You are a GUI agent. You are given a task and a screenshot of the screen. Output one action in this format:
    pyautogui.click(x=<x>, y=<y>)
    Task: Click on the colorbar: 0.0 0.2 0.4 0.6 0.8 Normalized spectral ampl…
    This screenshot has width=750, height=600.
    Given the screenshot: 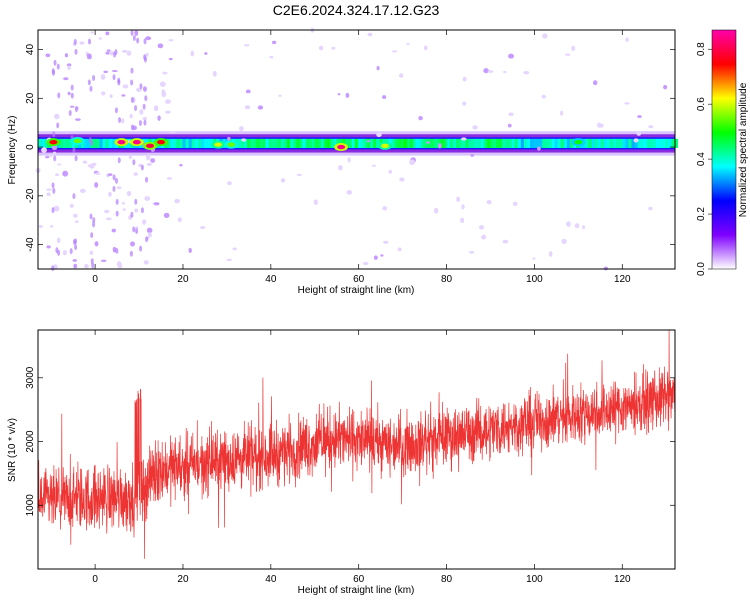 What is the action you would take?
    pyautogui.click(x=722, y=152)
    